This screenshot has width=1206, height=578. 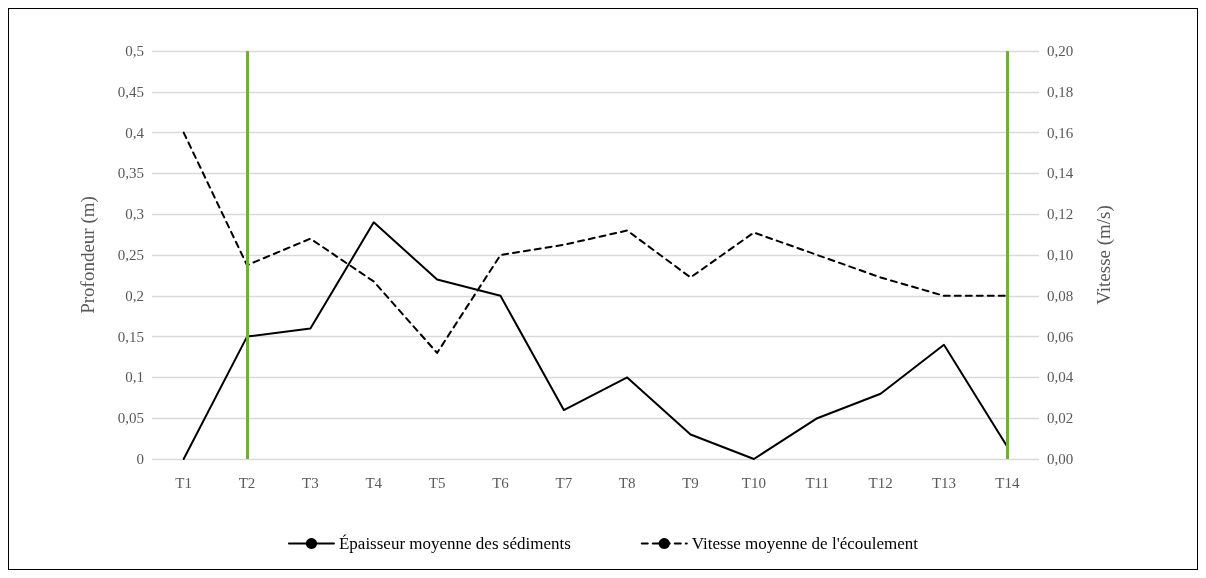 What do you see at coordinates (501, 482) in the screenshot?
I see `x-tick-label: T6` at bounding box center [501, 482].